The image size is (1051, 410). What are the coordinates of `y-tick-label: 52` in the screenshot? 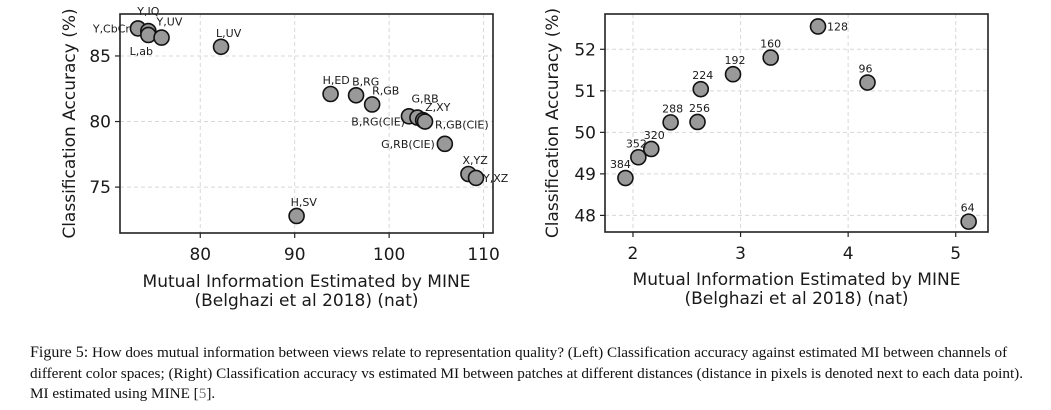 It's located at (585, 50).